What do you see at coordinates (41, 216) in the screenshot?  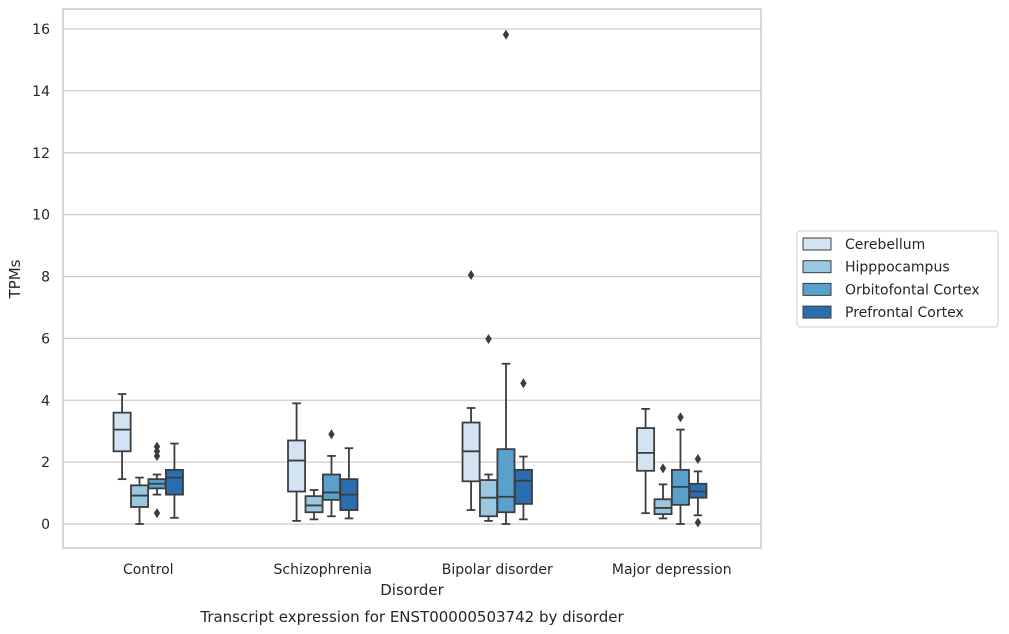 I see `y-tick-label: 10` at bounding box center [41, 216].